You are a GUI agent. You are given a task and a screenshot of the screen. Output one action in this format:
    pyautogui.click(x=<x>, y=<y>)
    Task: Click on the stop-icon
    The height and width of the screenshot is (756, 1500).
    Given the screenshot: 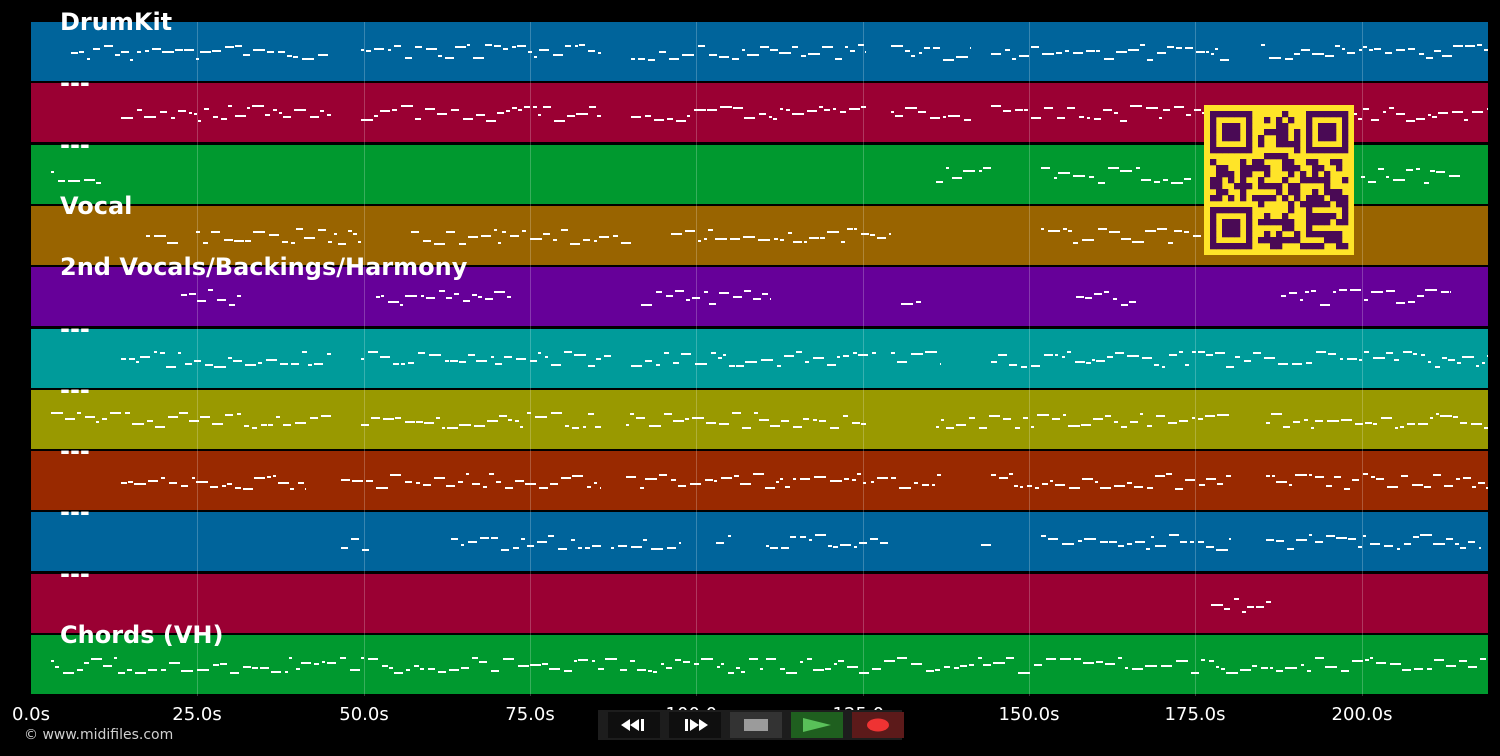 What is the action you would take?
    pyautogui.click(x=756, y=725)
    